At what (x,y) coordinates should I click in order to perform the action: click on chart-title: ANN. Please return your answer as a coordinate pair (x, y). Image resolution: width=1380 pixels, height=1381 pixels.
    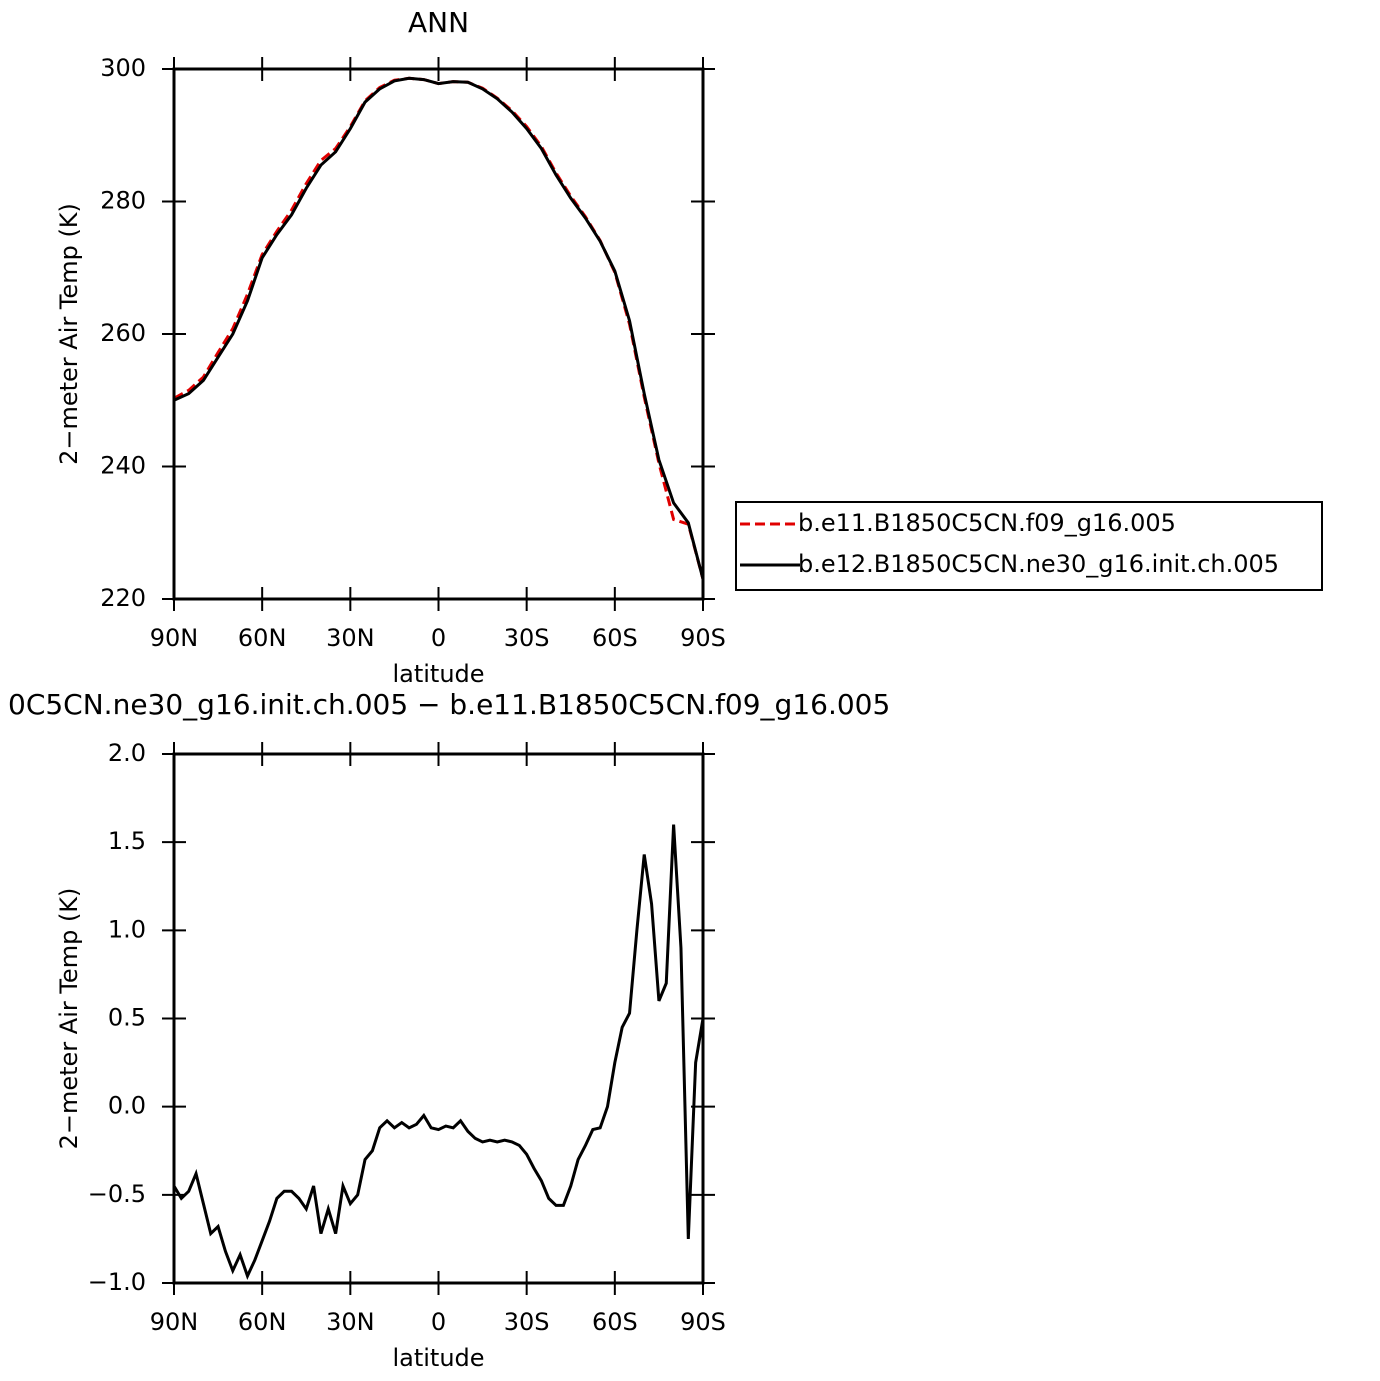
    Looking at the image, I should click on (438, 22).